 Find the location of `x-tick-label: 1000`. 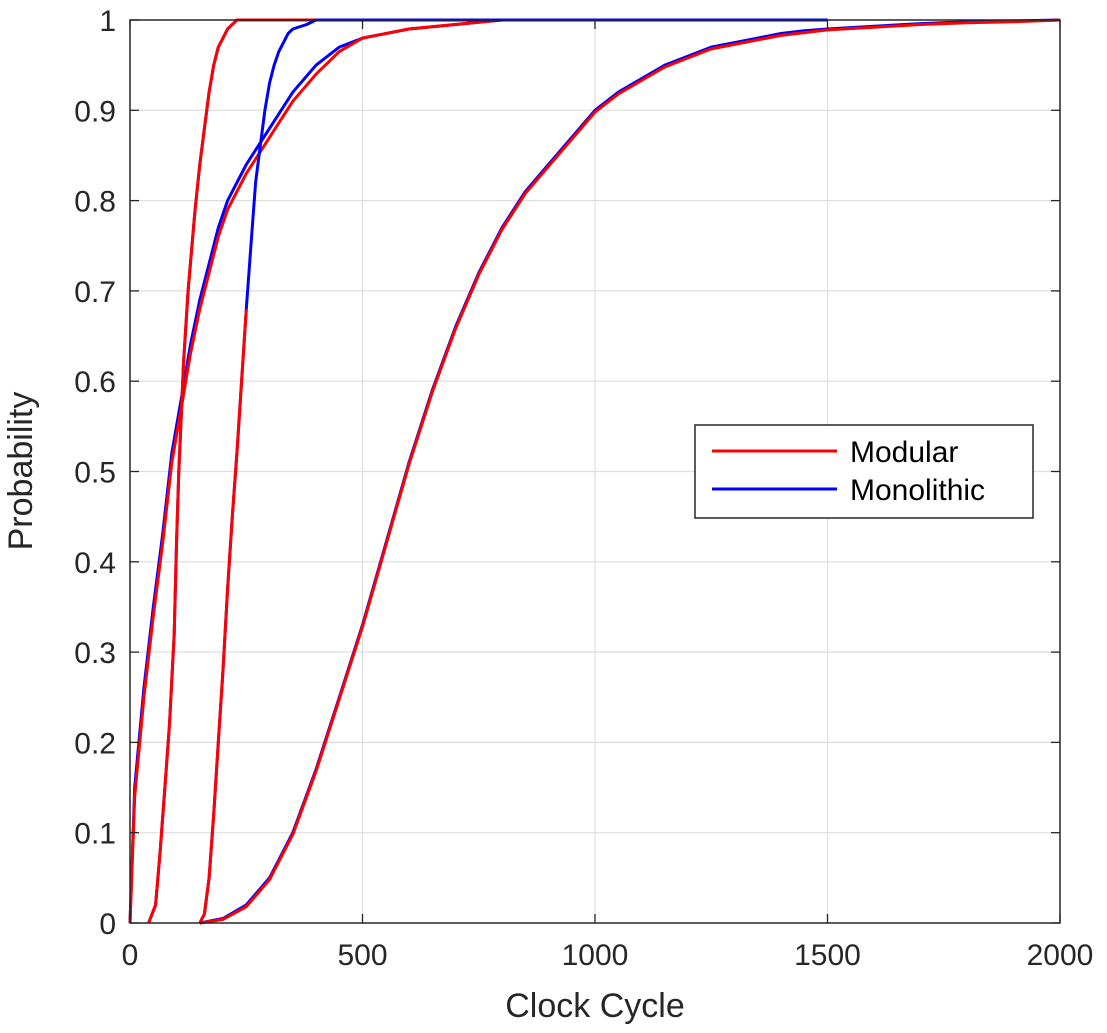

x-tick-label: 1000 is located at coordinates (595, 955).